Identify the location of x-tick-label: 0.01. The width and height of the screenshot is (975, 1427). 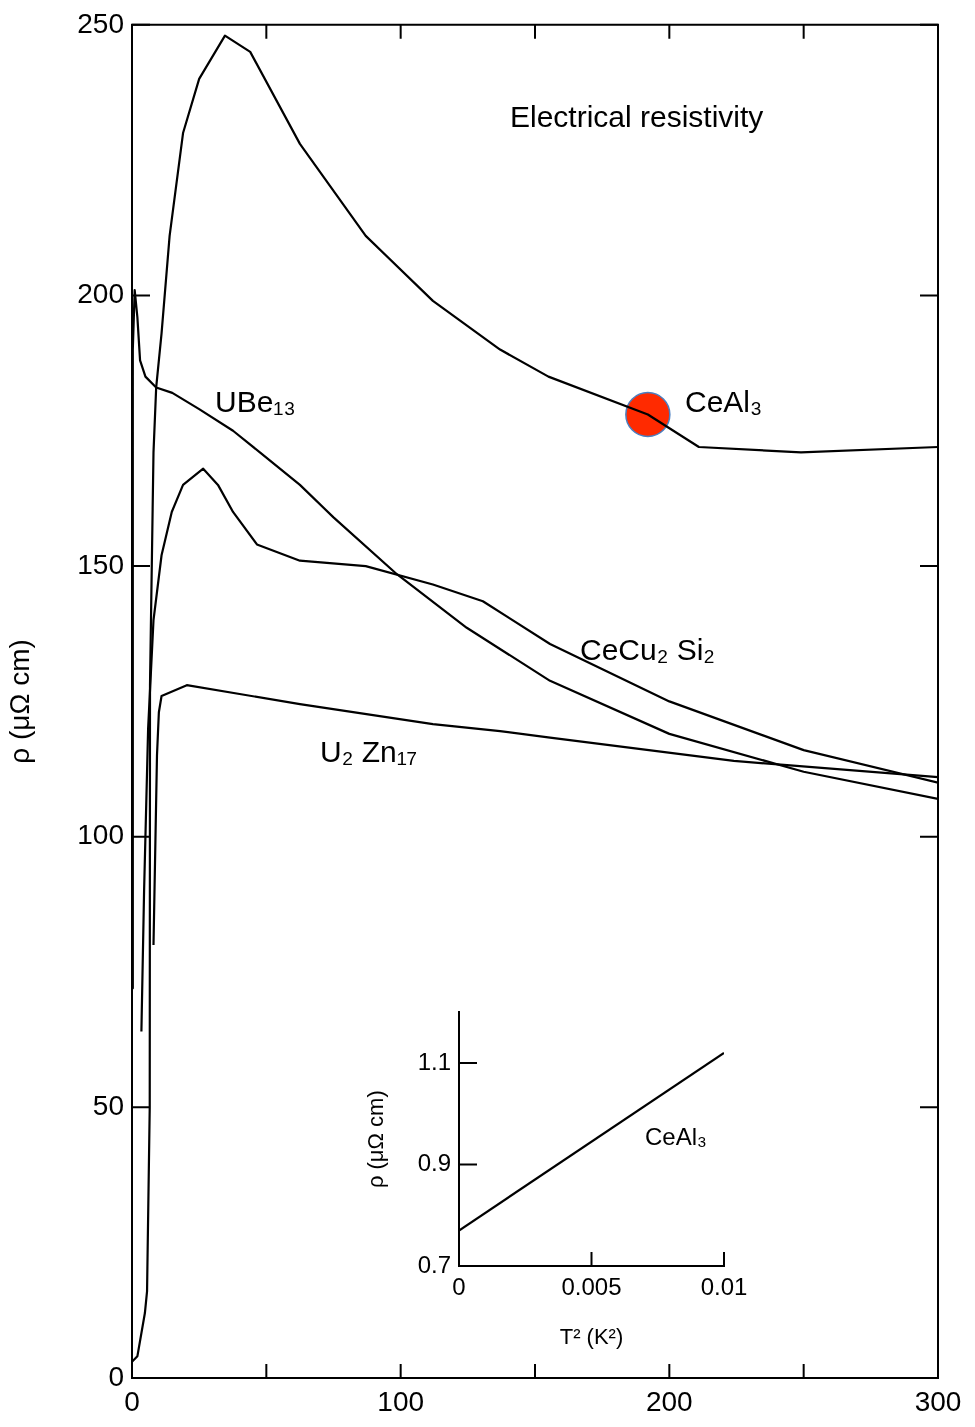
(724, 1287).